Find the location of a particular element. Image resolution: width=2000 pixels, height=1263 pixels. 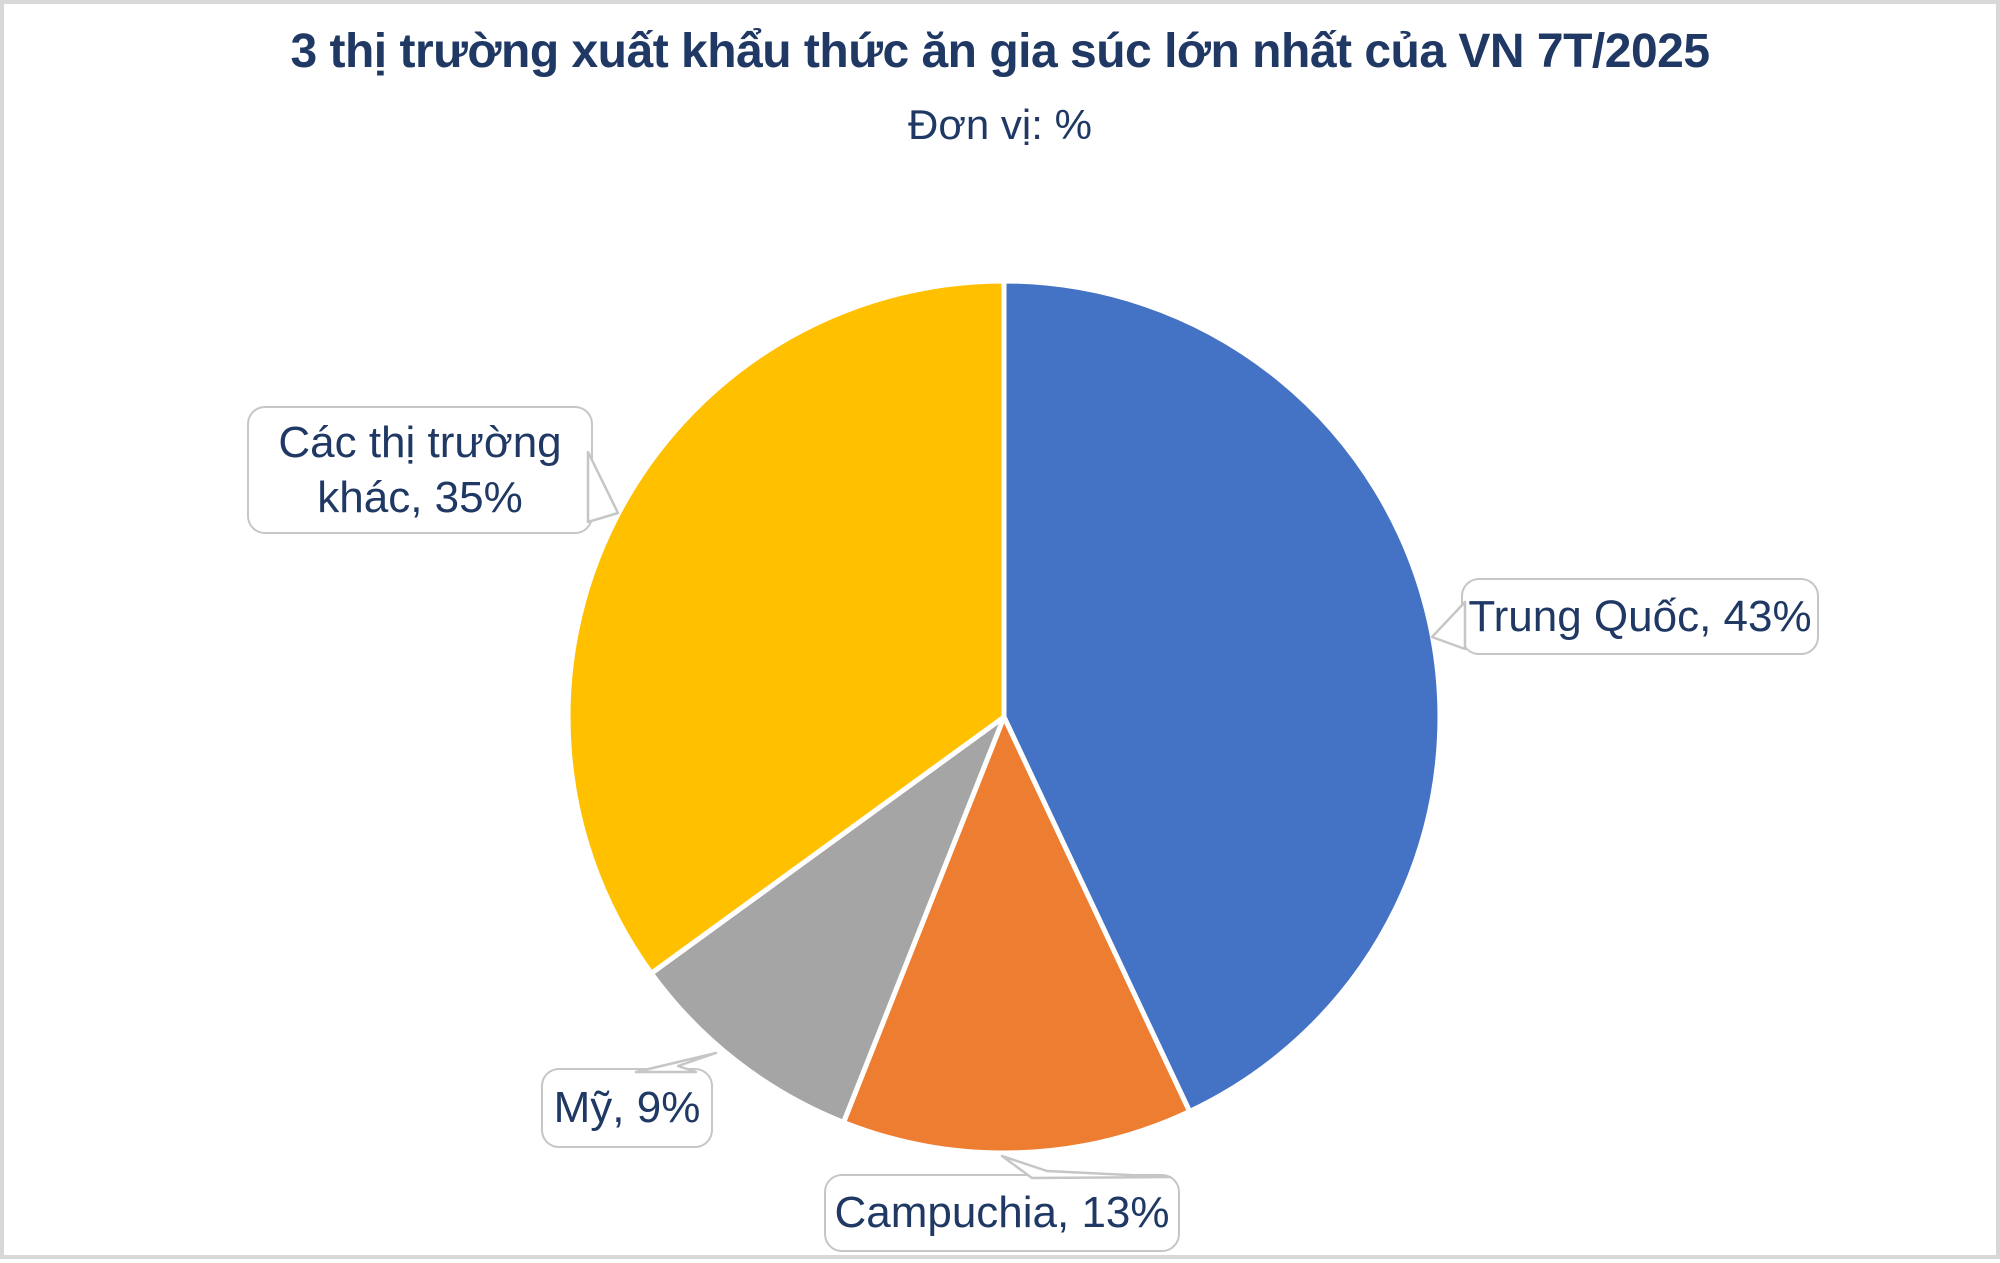

callout-label-trung-quoc: Trung Quốc, 43% is located at coordinates (1640, 616).